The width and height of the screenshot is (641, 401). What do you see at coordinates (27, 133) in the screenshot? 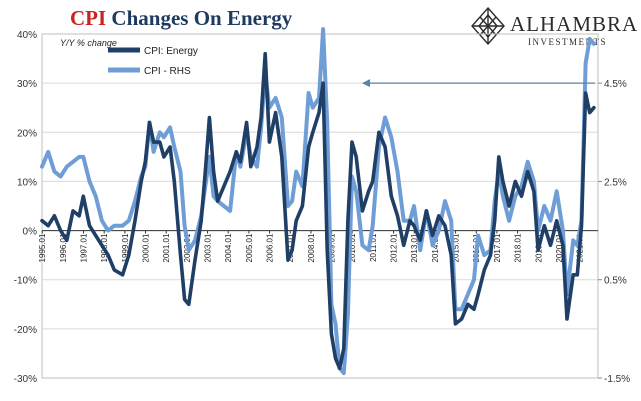
I see `left-tick-label: 20%` at bounding box center [27, 133].